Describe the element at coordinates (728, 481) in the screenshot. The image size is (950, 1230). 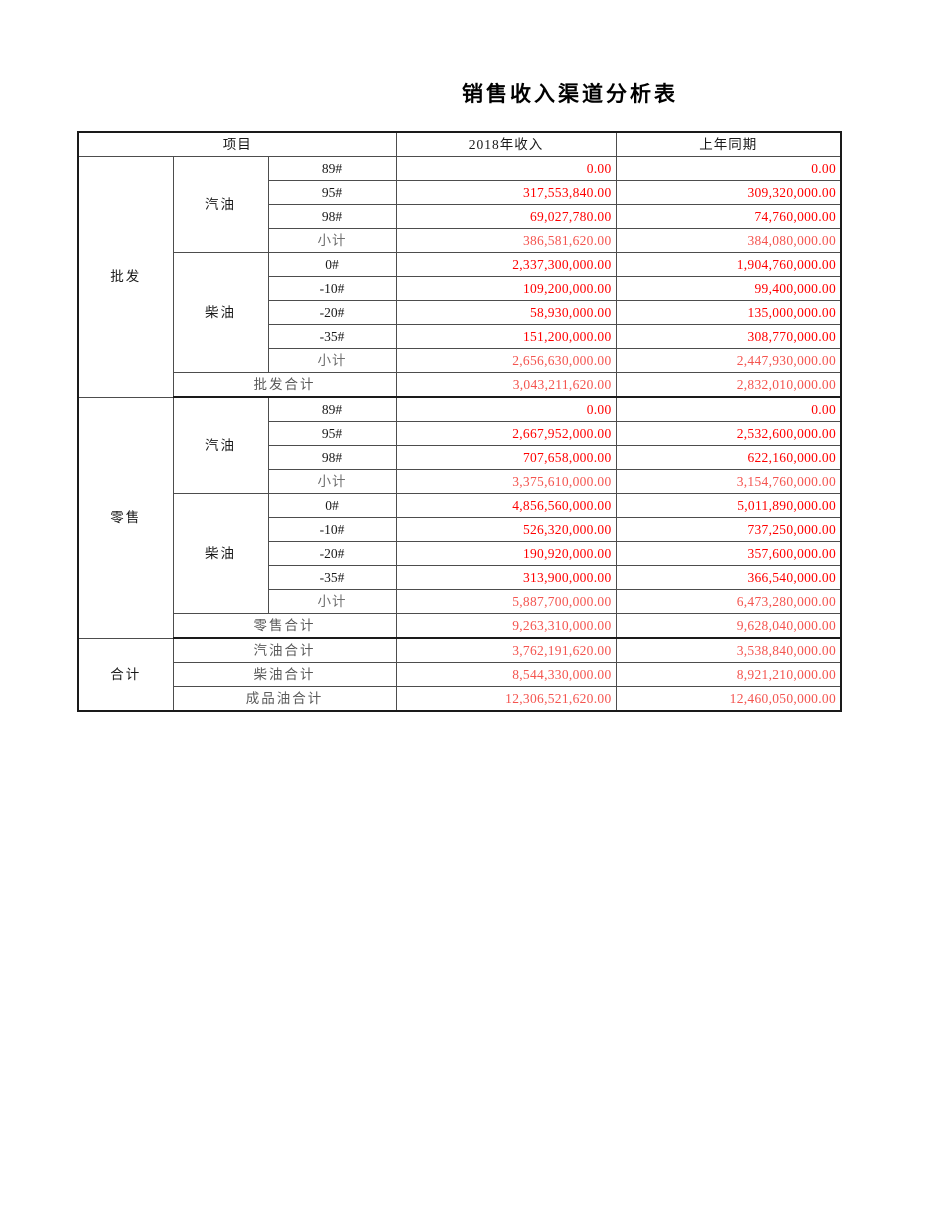
I see `subtotal-previous: 3,154,760,000.00` at that location.